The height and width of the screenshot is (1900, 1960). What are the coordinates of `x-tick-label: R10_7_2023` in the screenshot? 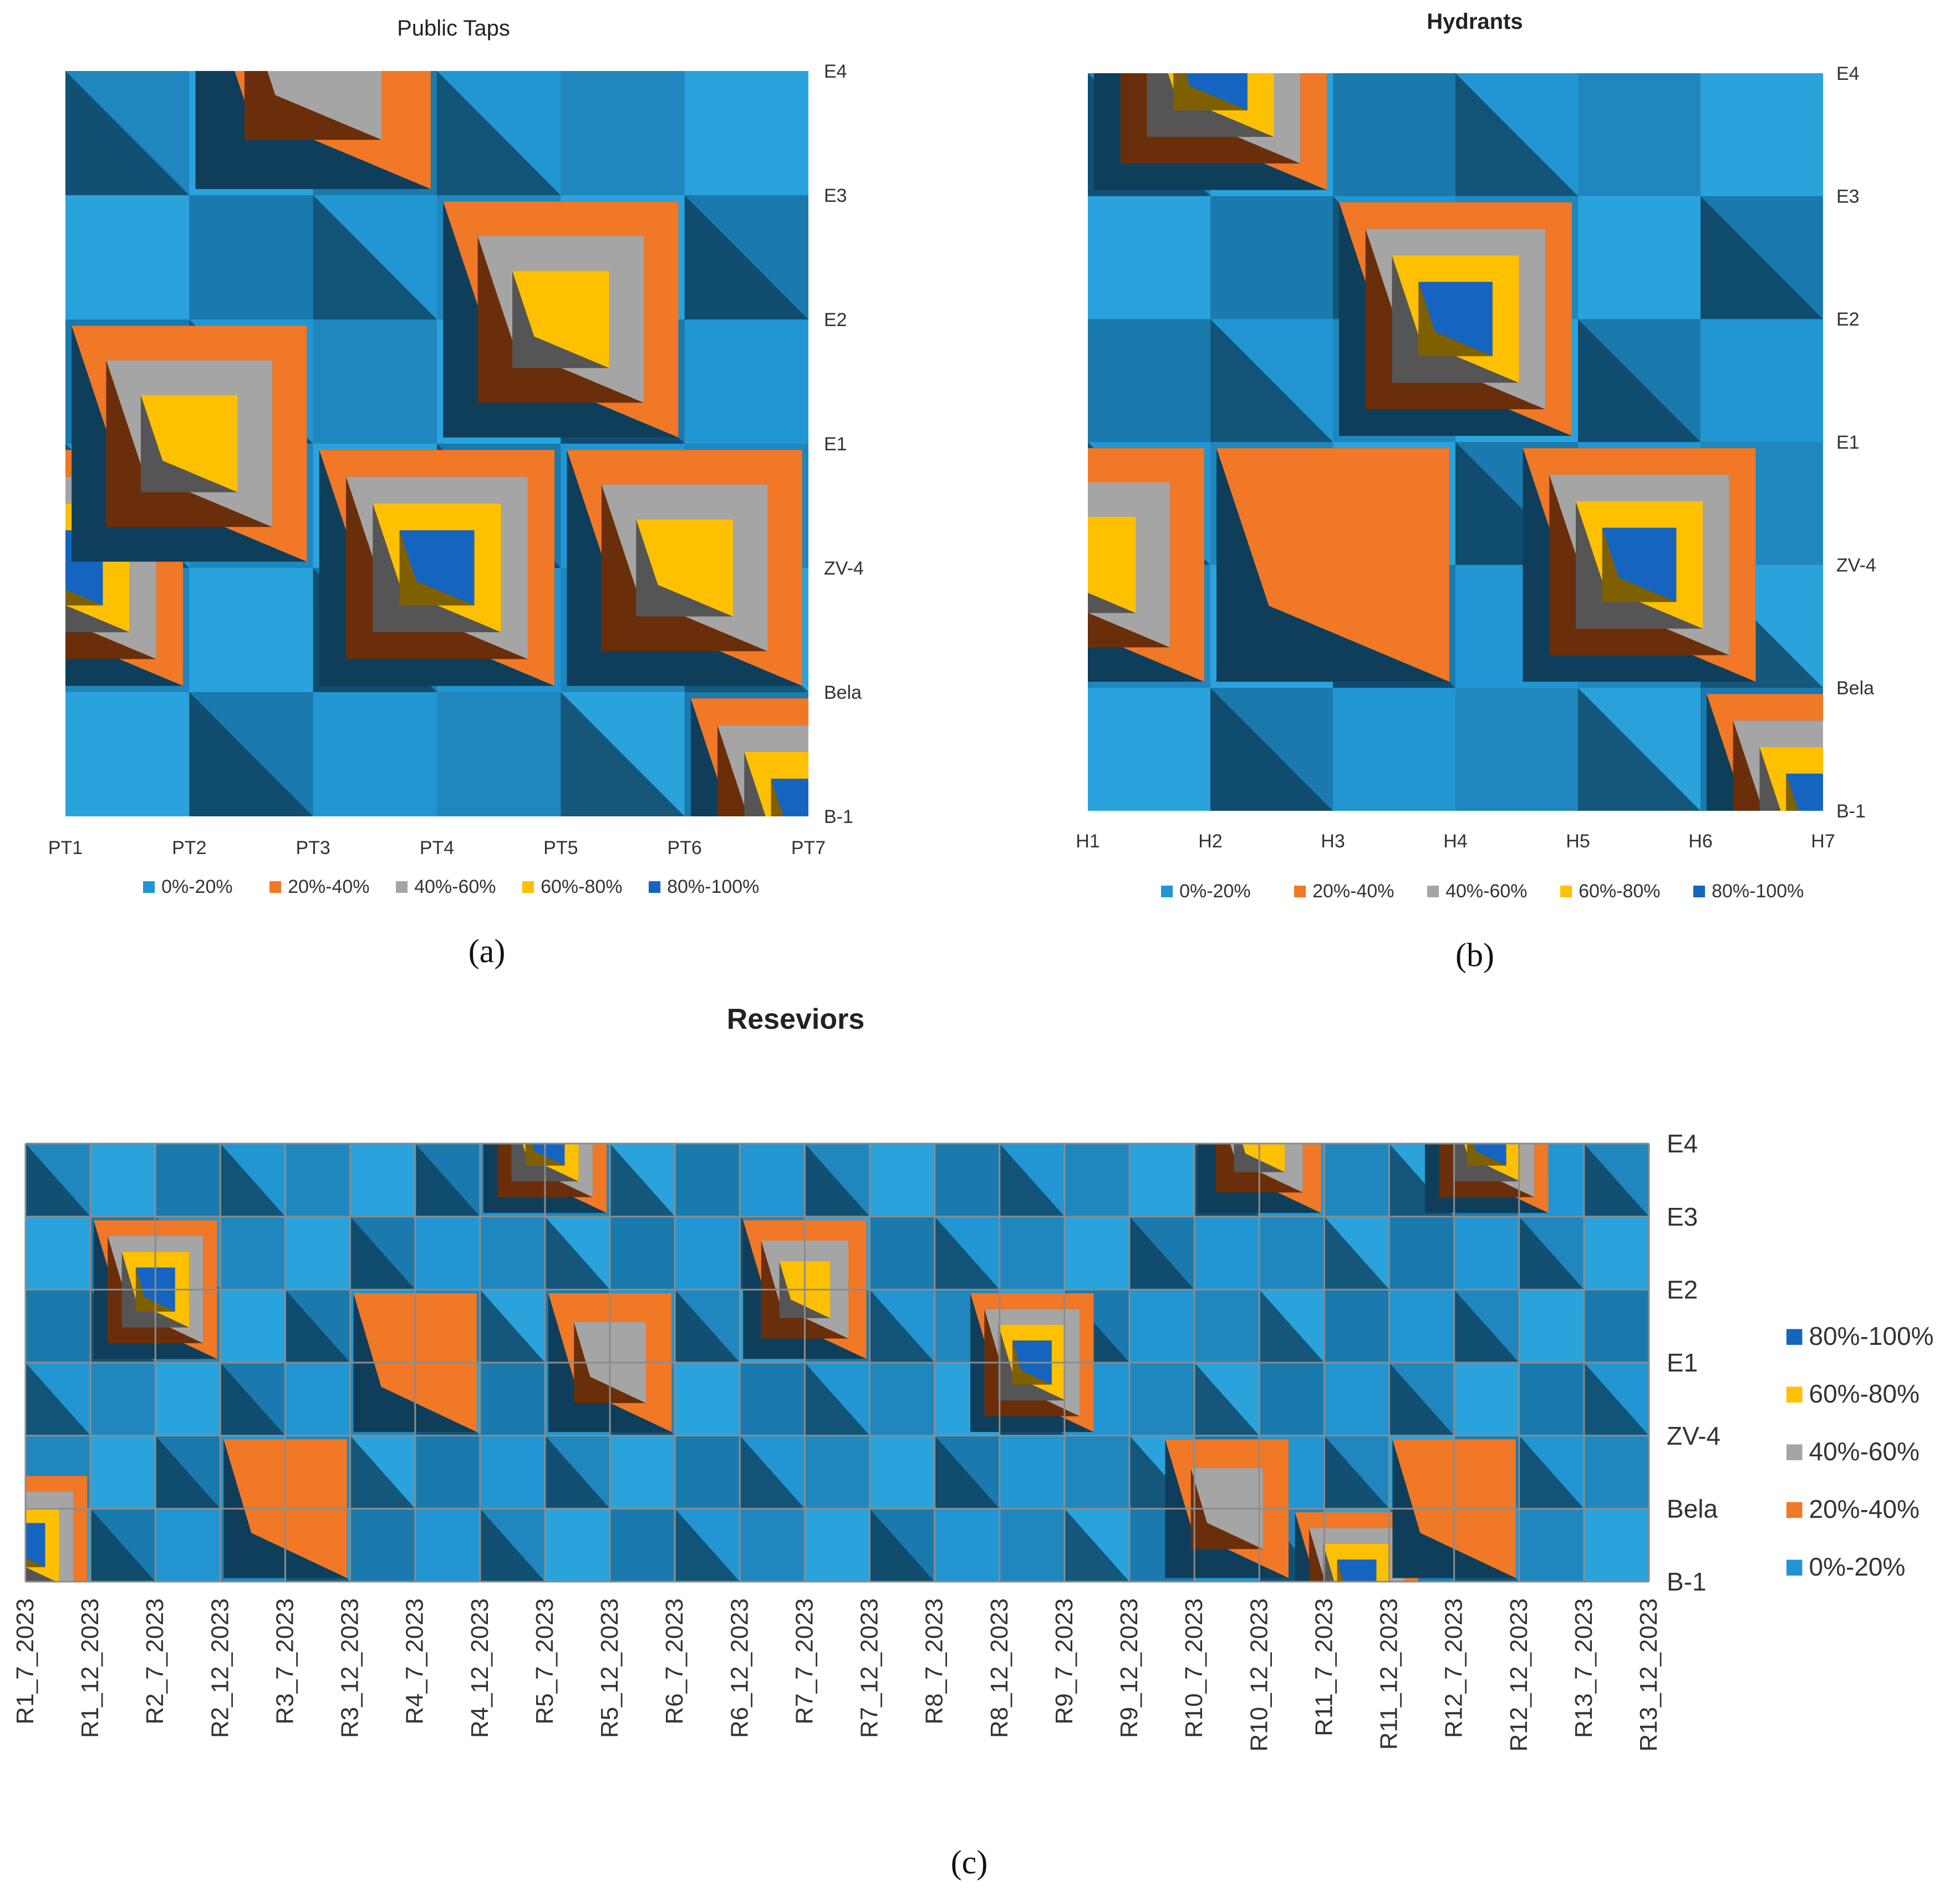 It's located at (1194, 1668).